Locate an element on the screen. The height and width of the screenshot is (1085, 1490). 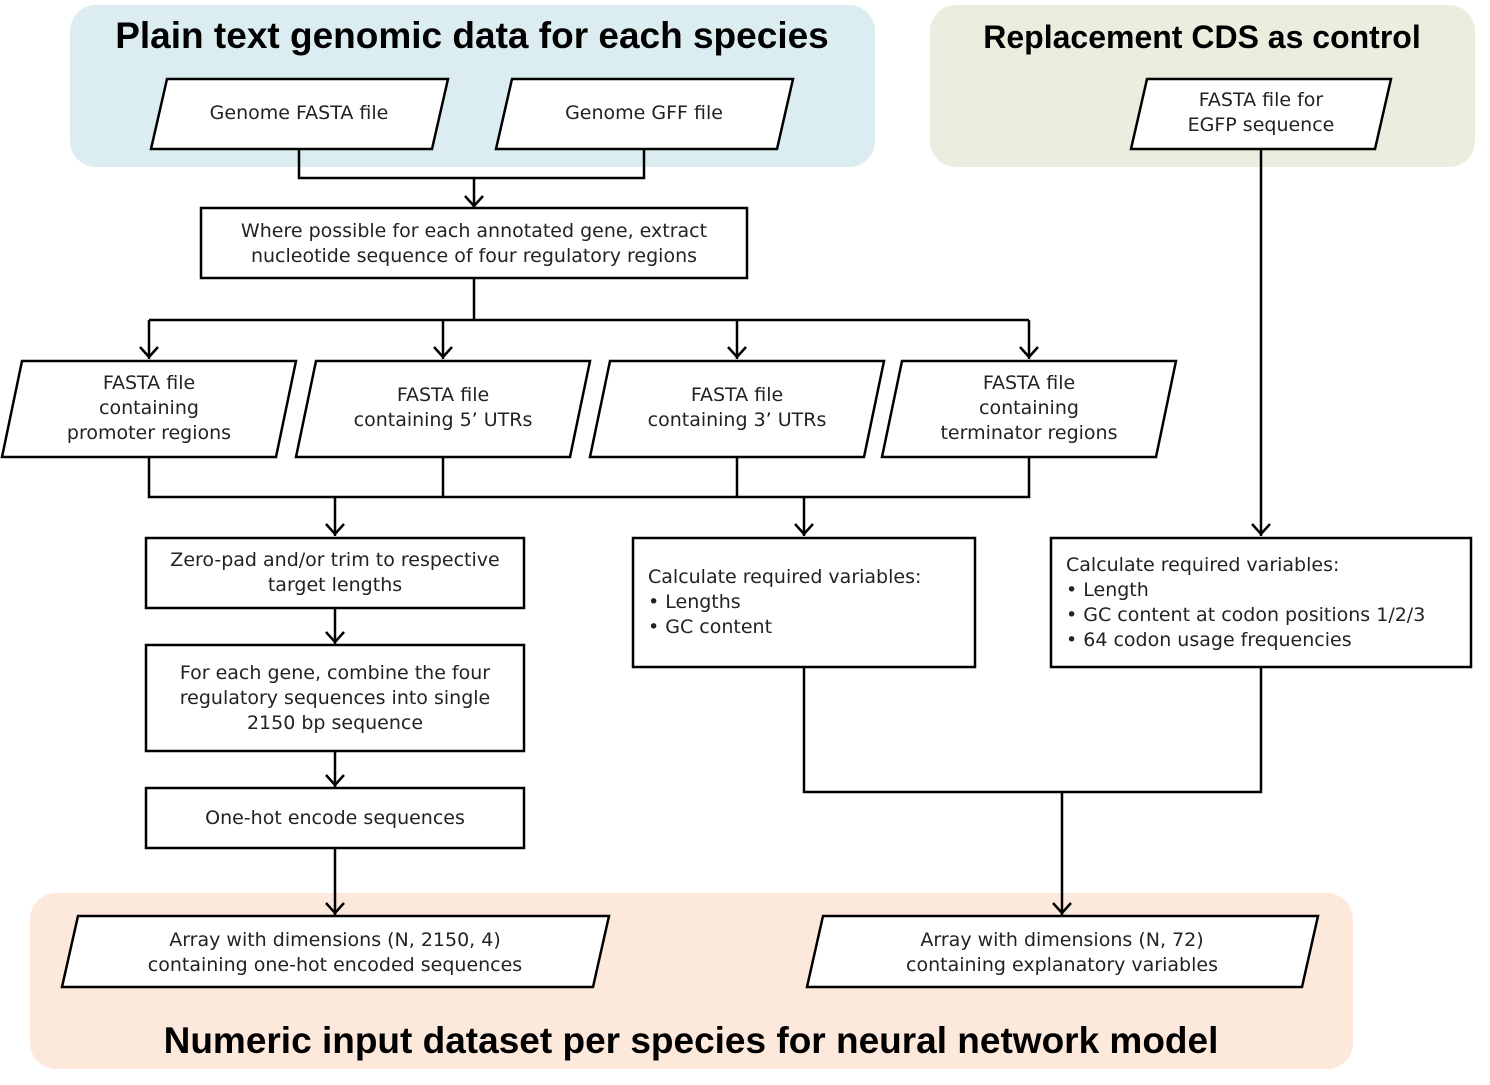
genome-fasta-node is located at coordinates (299, 114).